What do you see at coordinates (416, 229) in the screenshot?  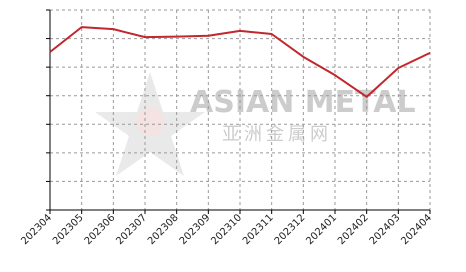 I see `x-tick-label: 202404` at bounding box center [416, 229].